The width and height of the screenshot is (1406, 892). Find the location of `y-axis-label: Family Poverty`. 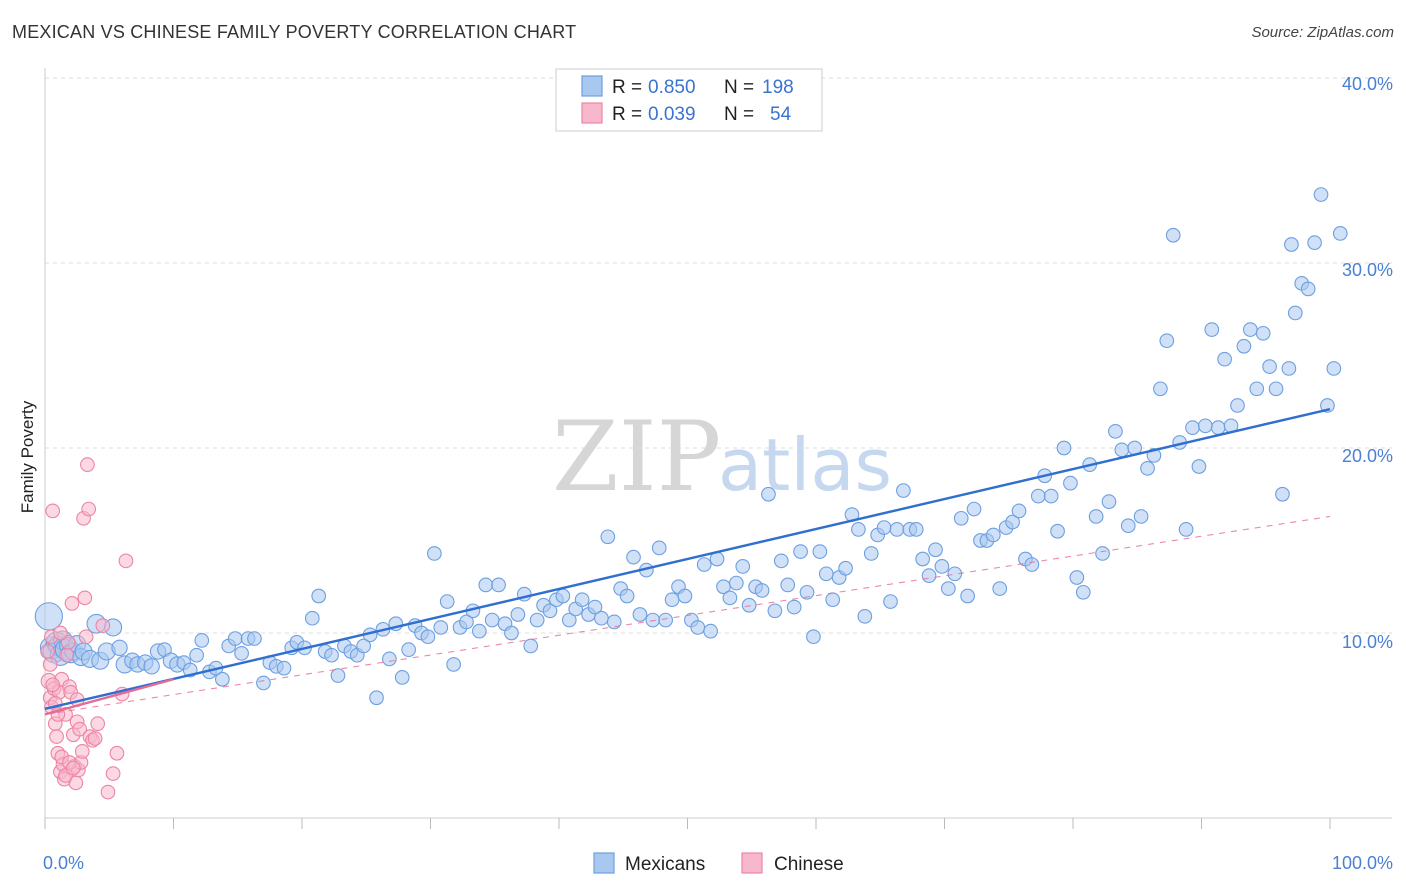

y-axis-label: Family Poverty is located at coordinates (27, 456).